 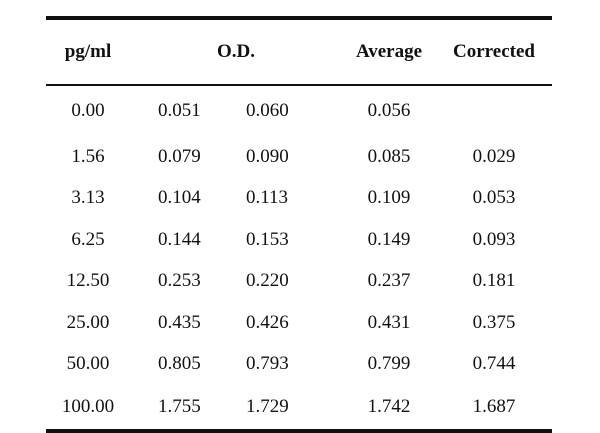 I want to click on cell-corrected: 0.093, so click(x=494, y=239).